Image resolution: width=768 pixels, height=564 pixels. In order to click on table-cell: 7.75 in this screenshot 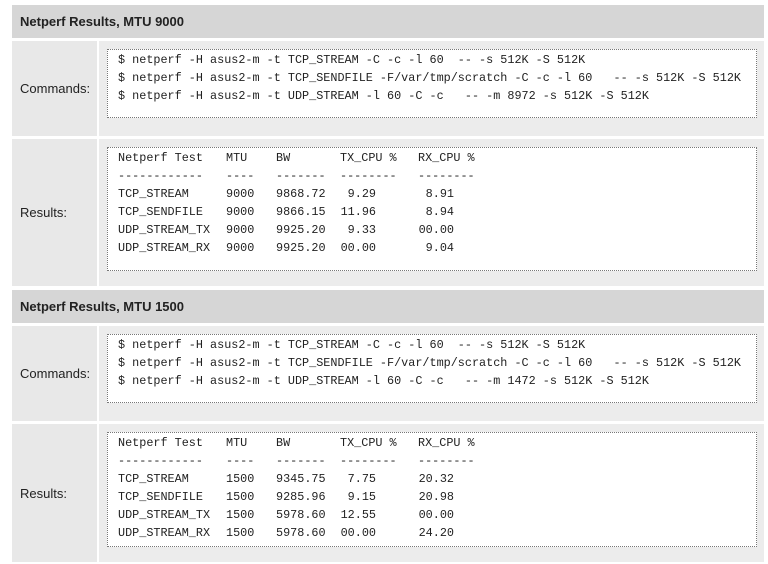, I will do `click(361, 479)`.